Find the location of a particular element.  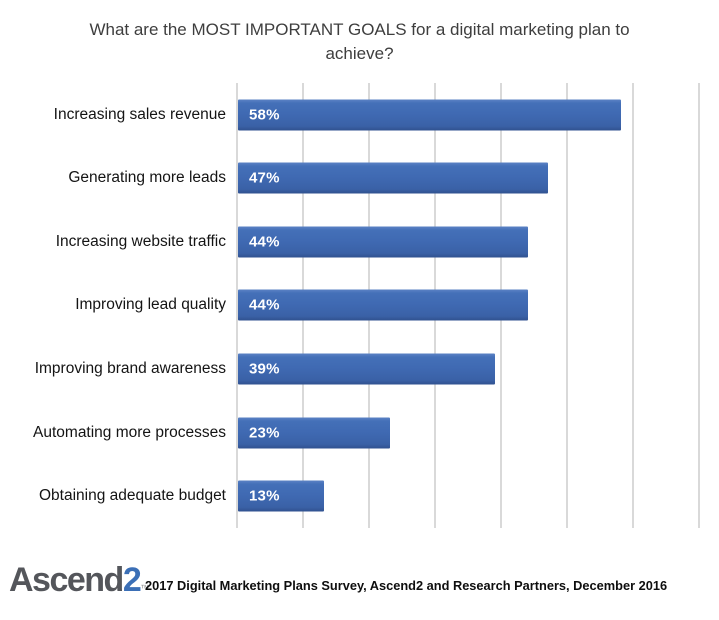

bar: 47% is located at coordinates (393, 178).